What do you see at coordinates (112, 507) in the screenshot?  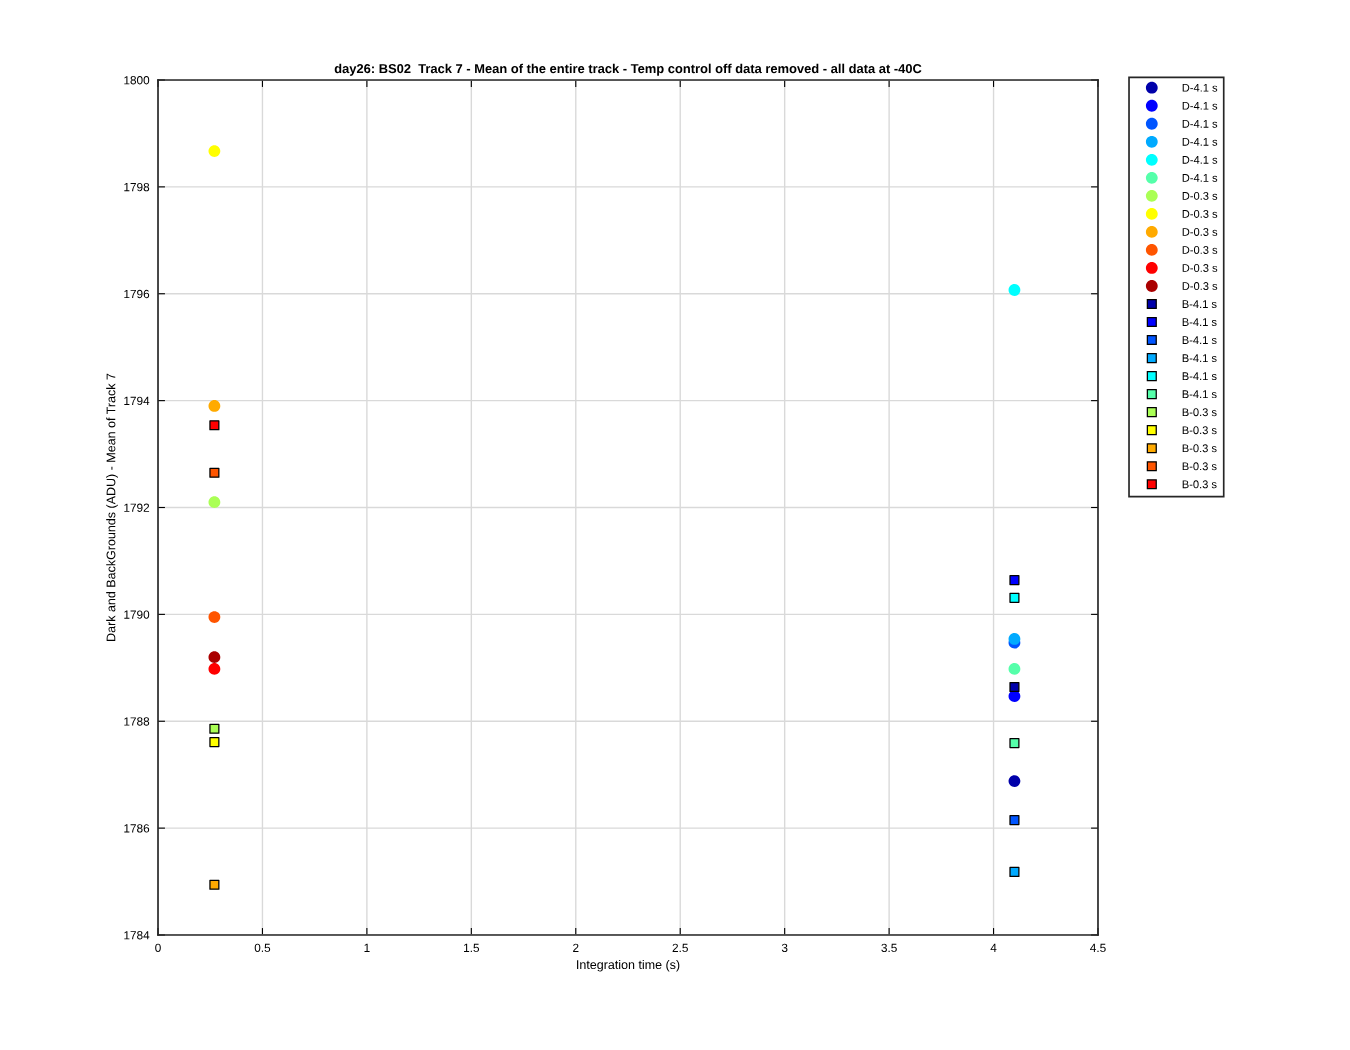 I see `y-axis-title: Dark and BackGrounds (ADU) - Mean of Track 7` at bounding box center [112, 507].